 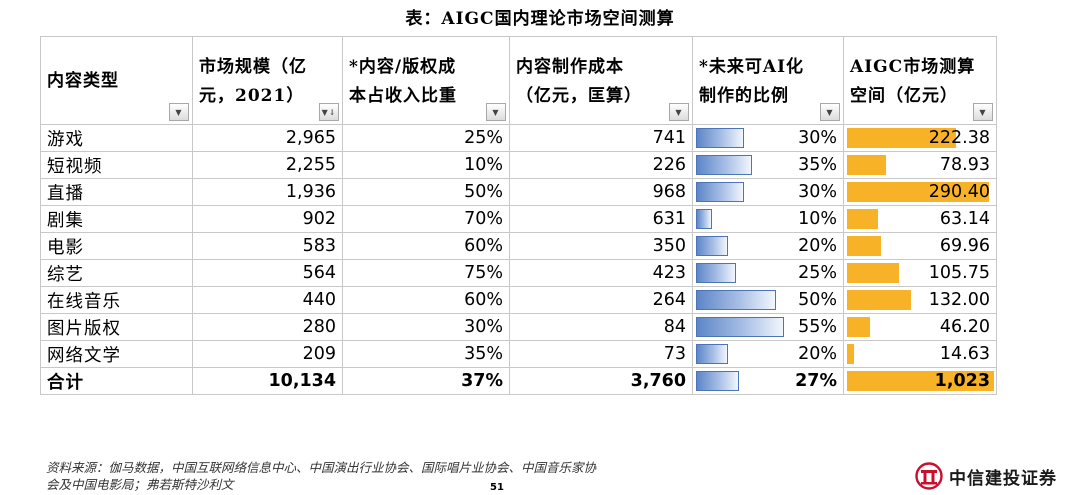 I want to click on aigc-space-value: 1,023, so click(x=962, y=381).